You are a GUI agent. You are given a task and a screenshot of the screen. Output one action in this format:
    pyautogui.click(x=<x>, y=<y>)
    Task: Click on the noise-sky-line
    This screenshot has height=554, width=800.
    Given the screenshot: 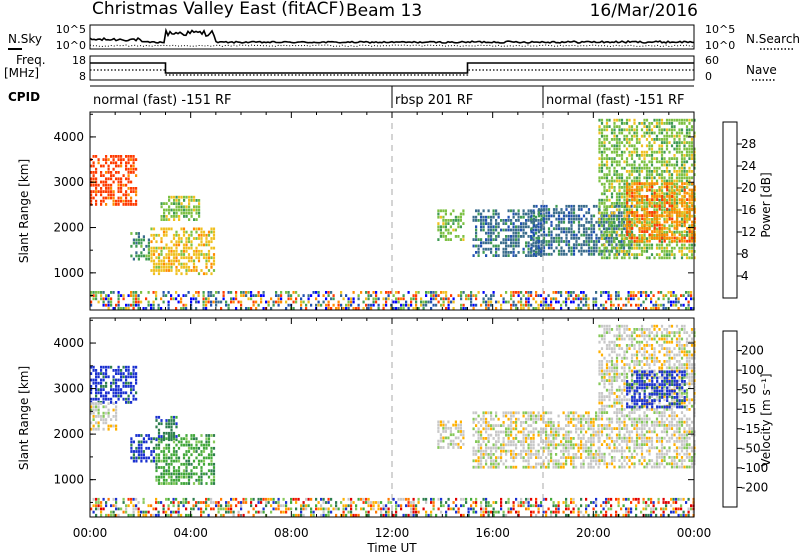 What is the action you would take?
    pyautogui.click(x=392, y=35)
    